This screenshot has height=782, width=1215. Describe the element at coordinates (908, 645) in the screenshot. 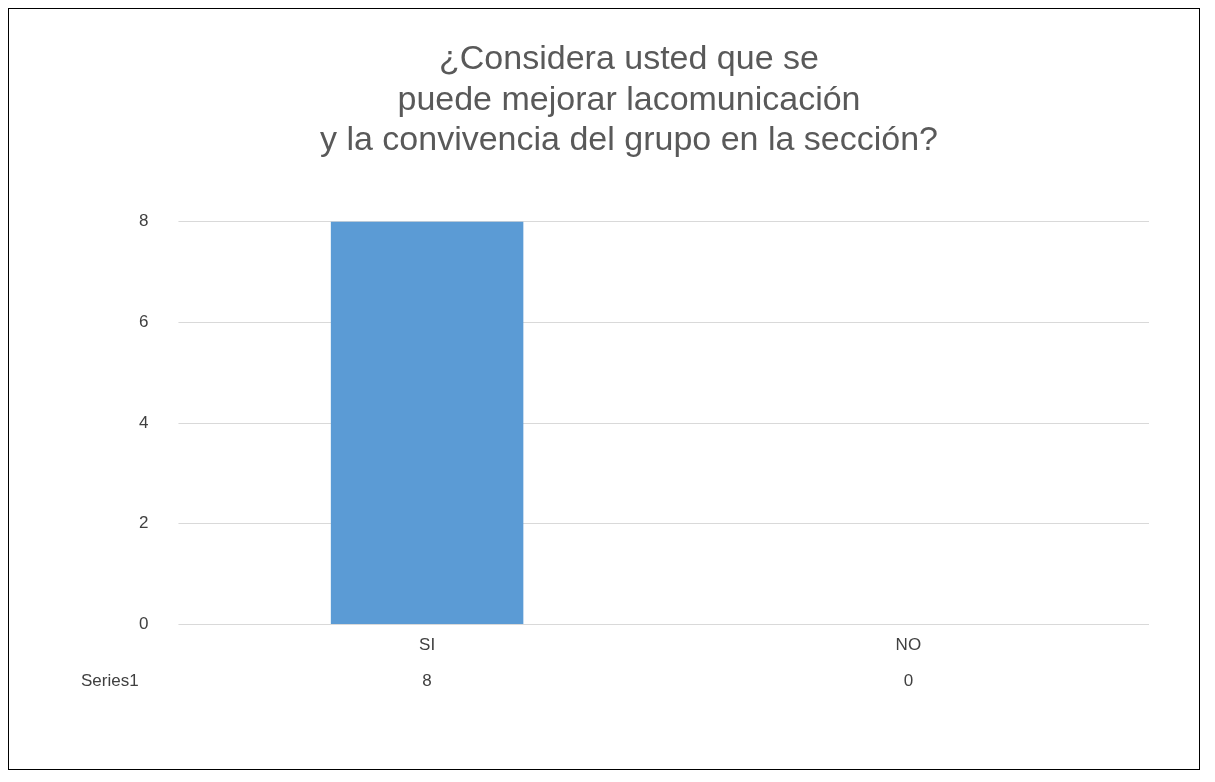

I see `x-tick-label: NO` at that location.